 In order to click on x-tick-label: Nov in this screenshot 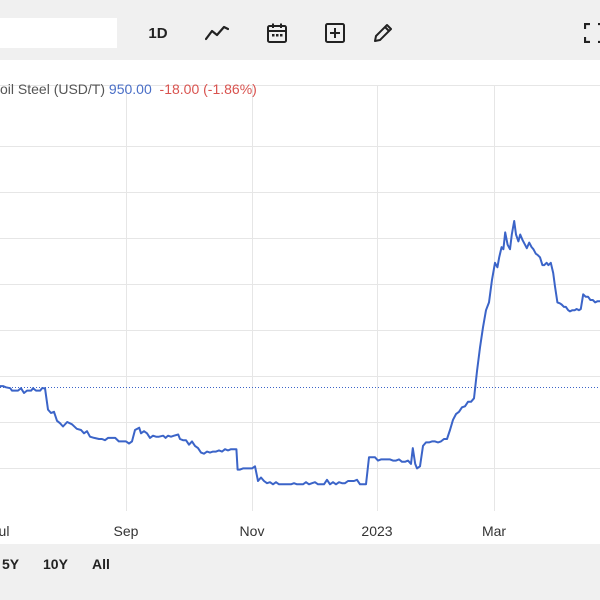, I will do `click(252, 531)`.